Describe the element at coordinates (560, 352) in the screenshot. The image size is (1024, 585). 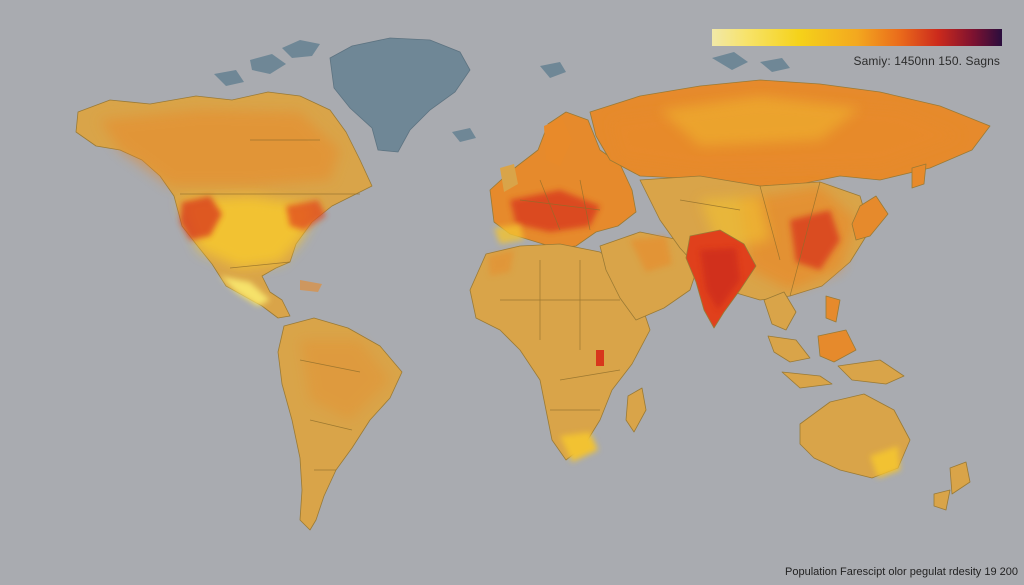
I see `africa` at that location.